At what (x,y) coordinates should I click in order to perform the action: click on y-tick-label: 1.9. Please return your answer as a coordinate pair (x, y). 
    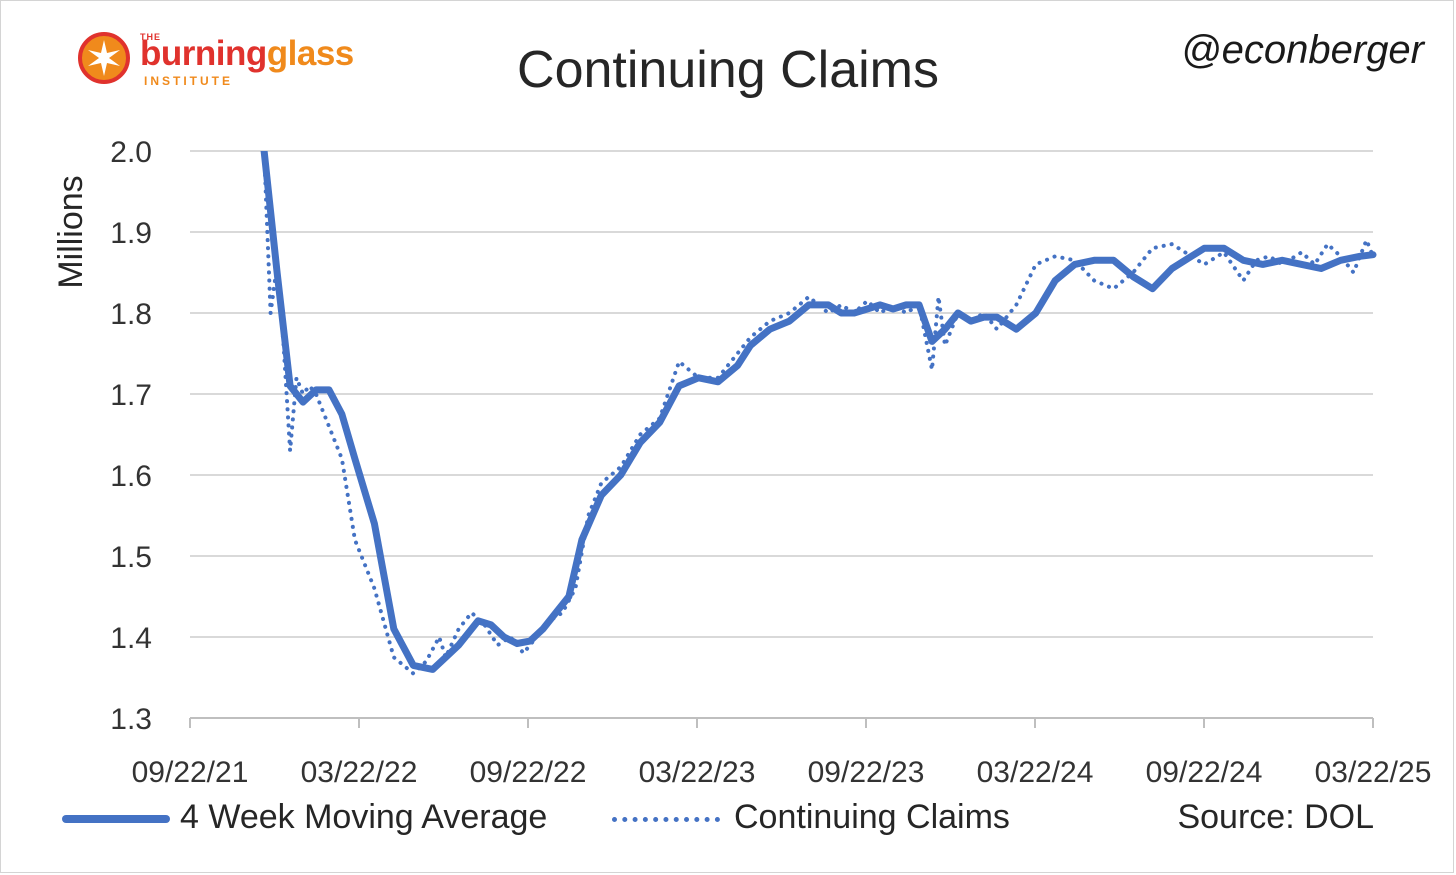
    Looking at the image, I should click on (131, 233).